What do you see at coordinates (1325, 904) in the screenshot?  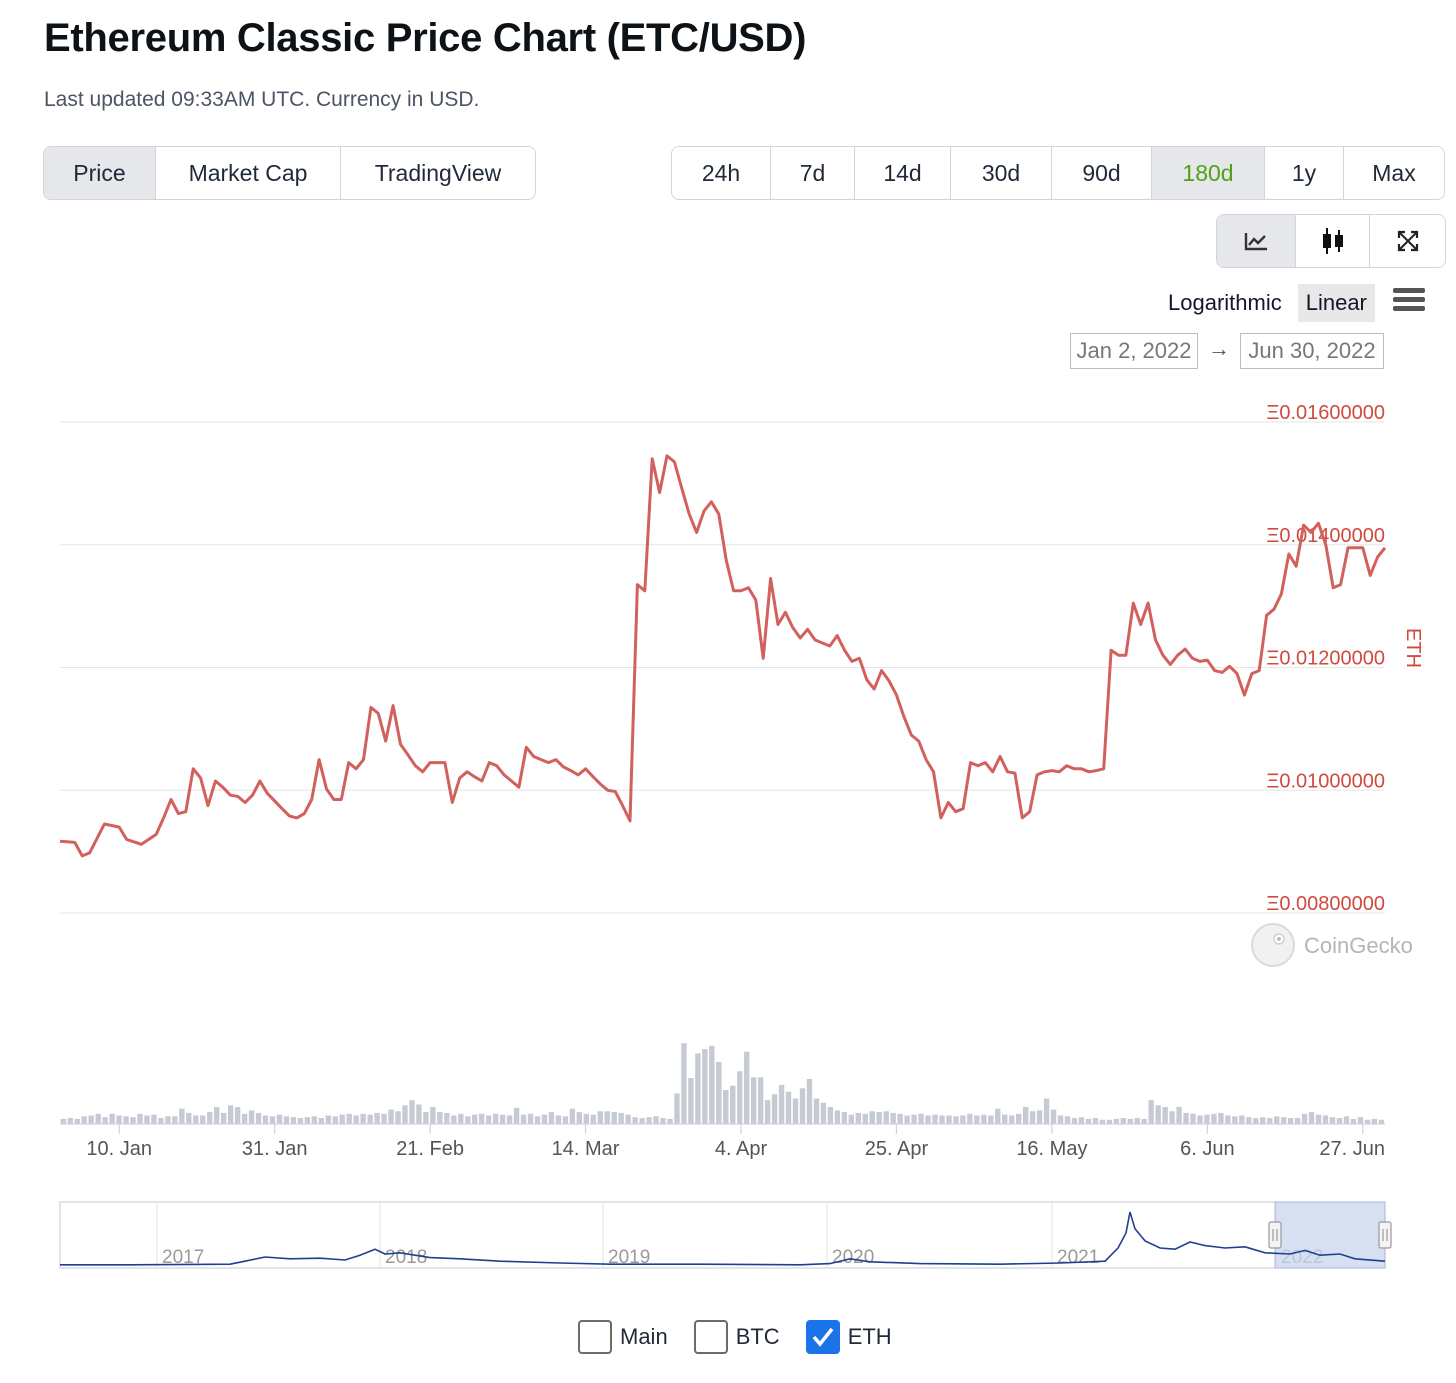 I see `y-tick-label: Ξ0.00800000` at bounding box center [1325, 904].